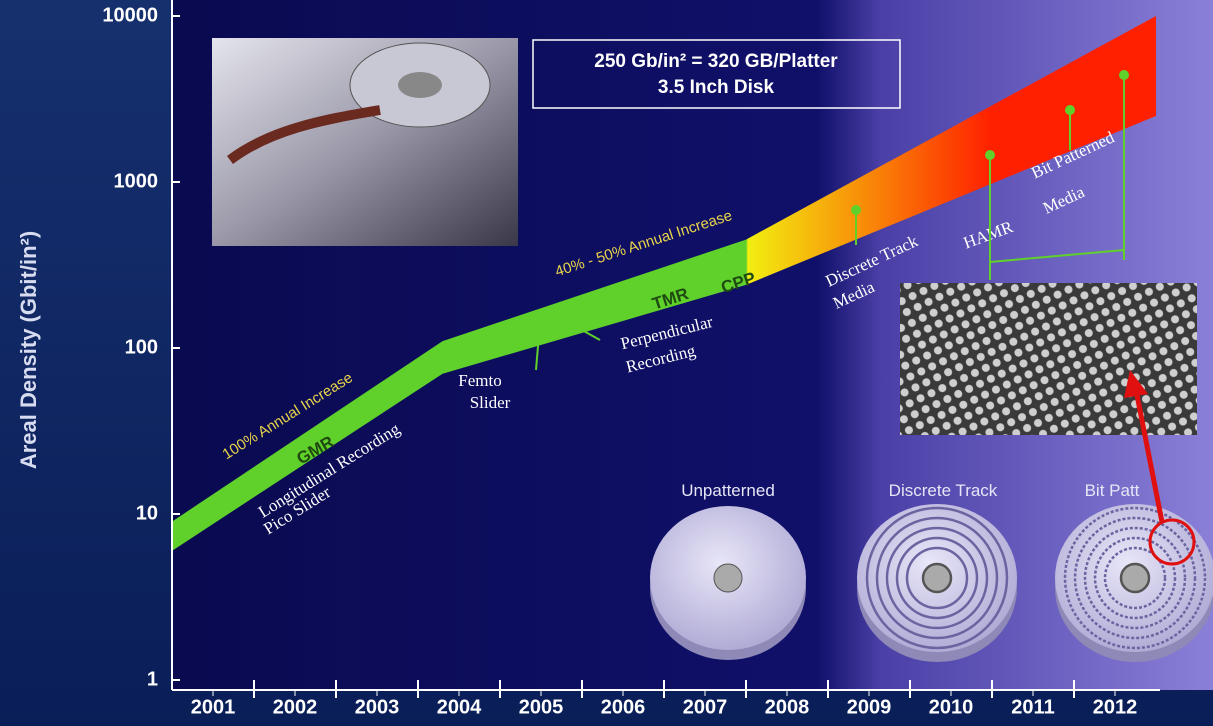  Describe the element at coordinates (420, 85) in the screenshot. I see `drive-spindle` at that location.